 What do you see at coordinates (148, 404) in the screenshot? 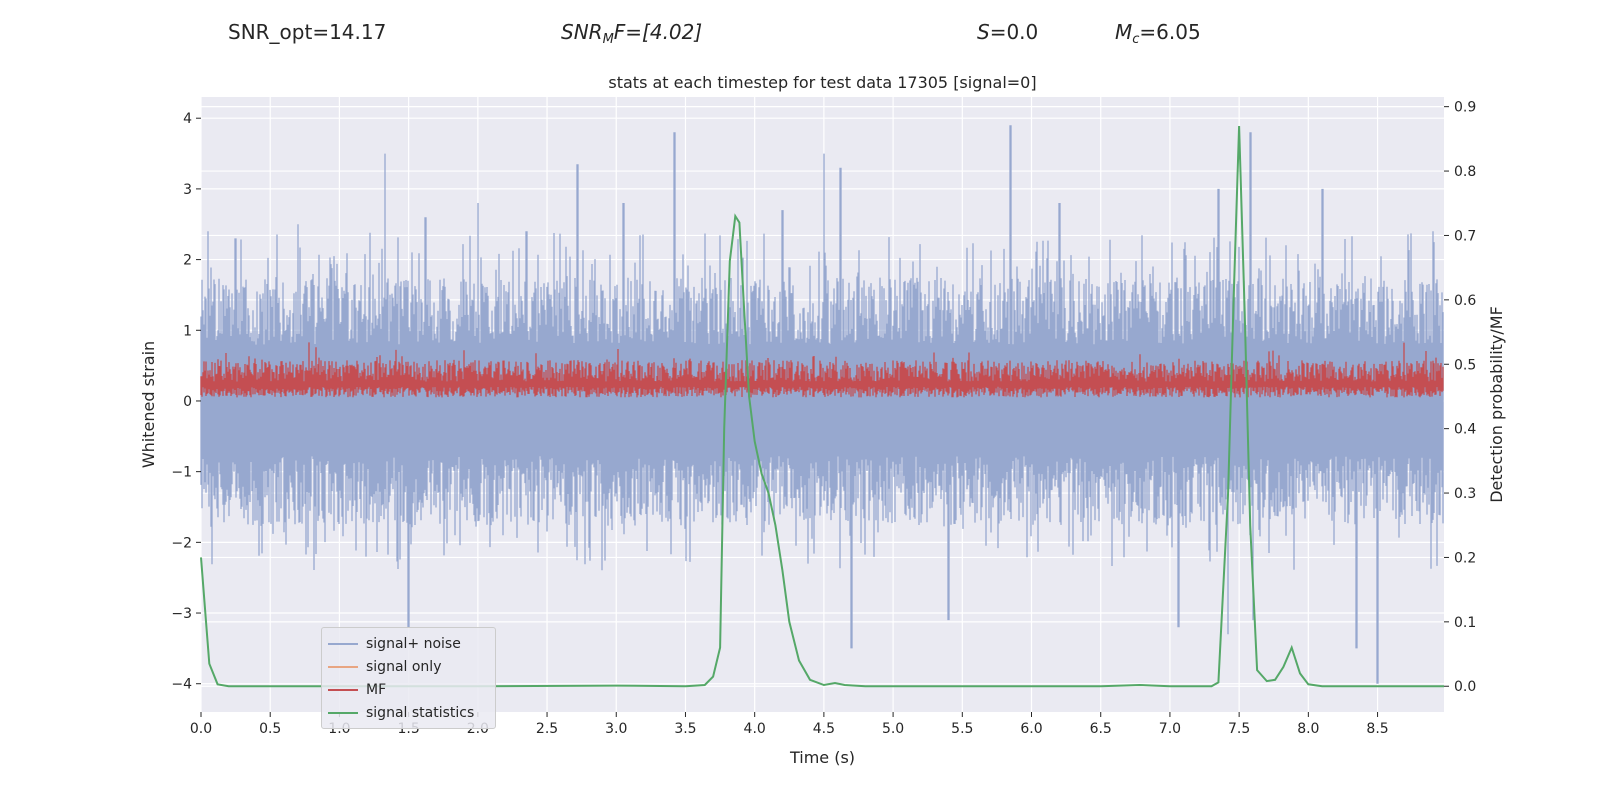
I see `y-axis-label: Whitened strain` at bounding box center [148, 404].